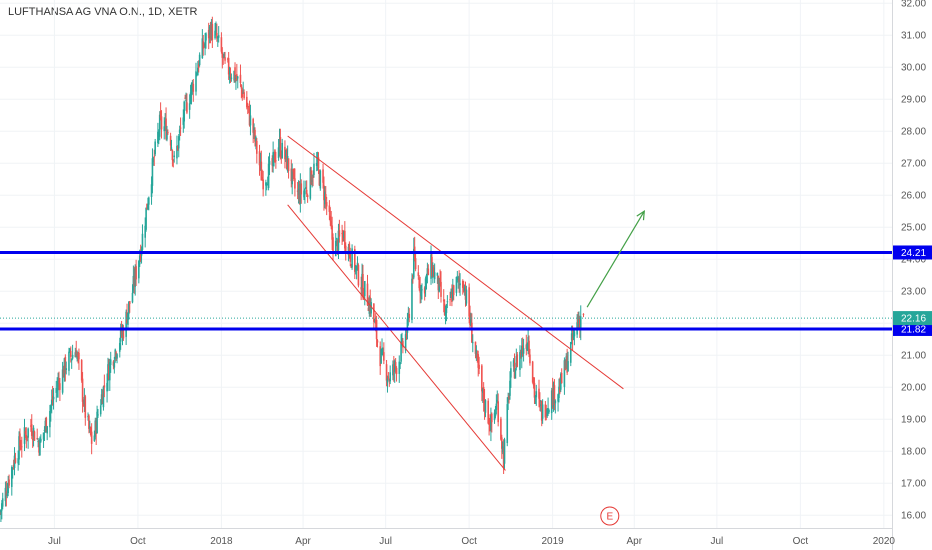  What do you see at coordinates (912, 328) in the screenshot?
I see `level-price-badge` at bounding box center [912, 328].